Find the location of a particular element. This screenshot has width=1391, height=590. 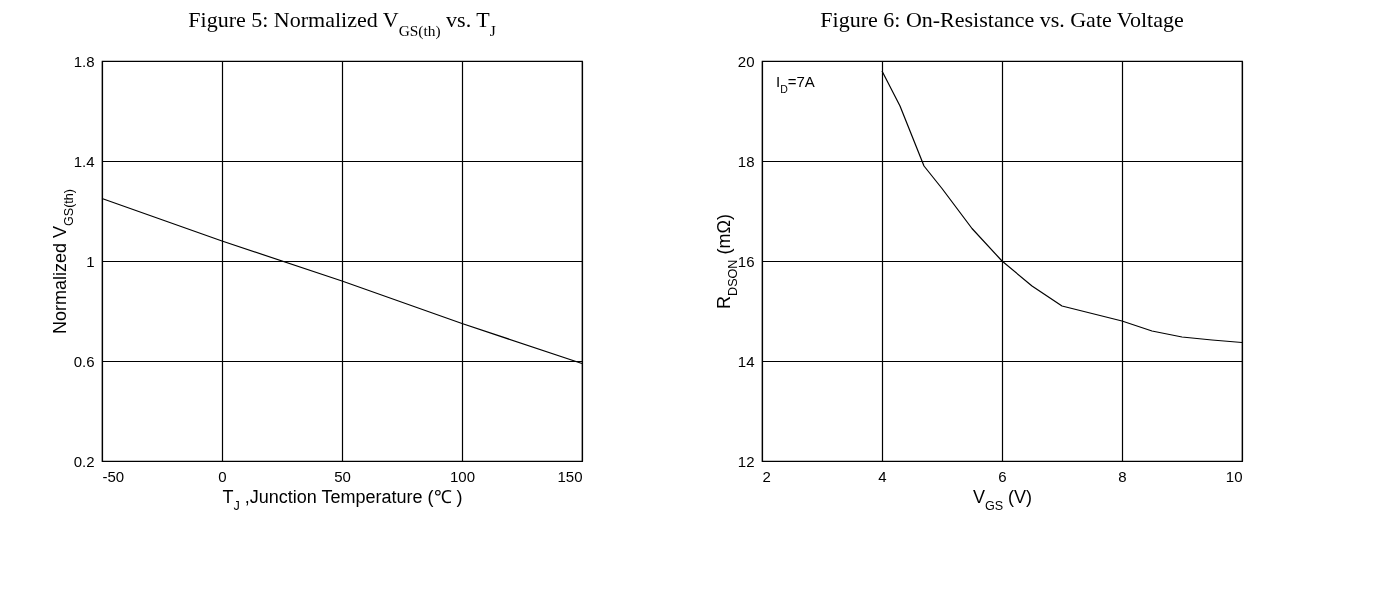

y-tick-label: 1.4 is located at coordinates (84, 161).